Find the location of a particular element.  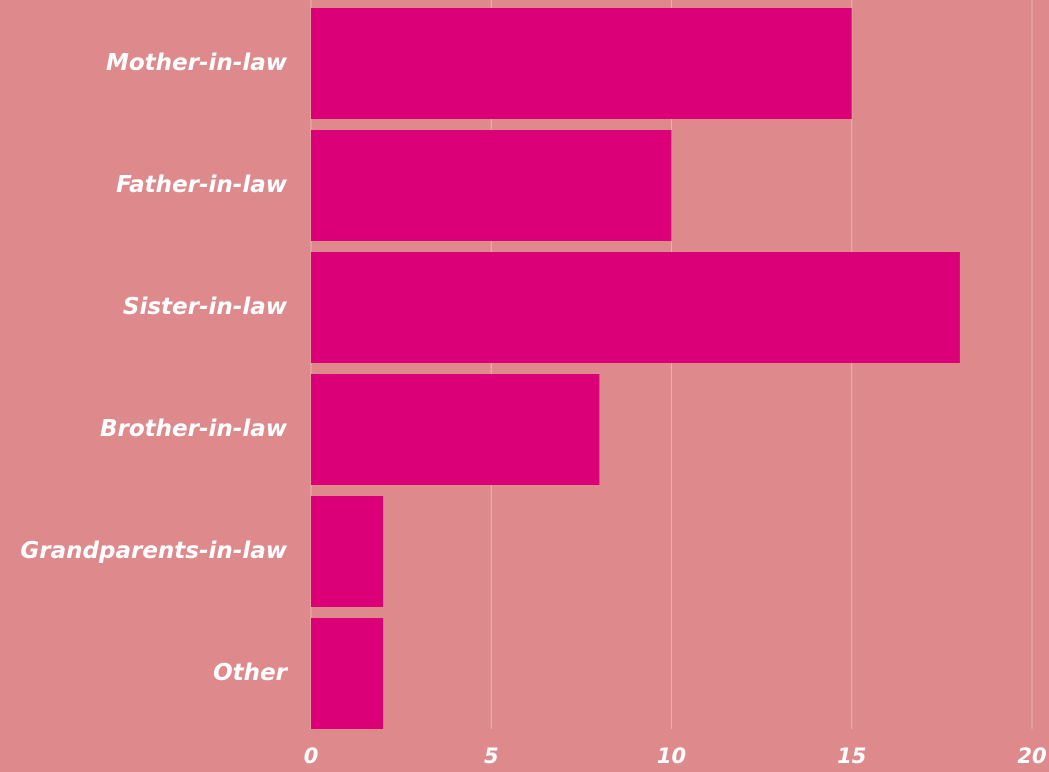

y-tick-label: Father-in-law is located at coordinates (202, 185).